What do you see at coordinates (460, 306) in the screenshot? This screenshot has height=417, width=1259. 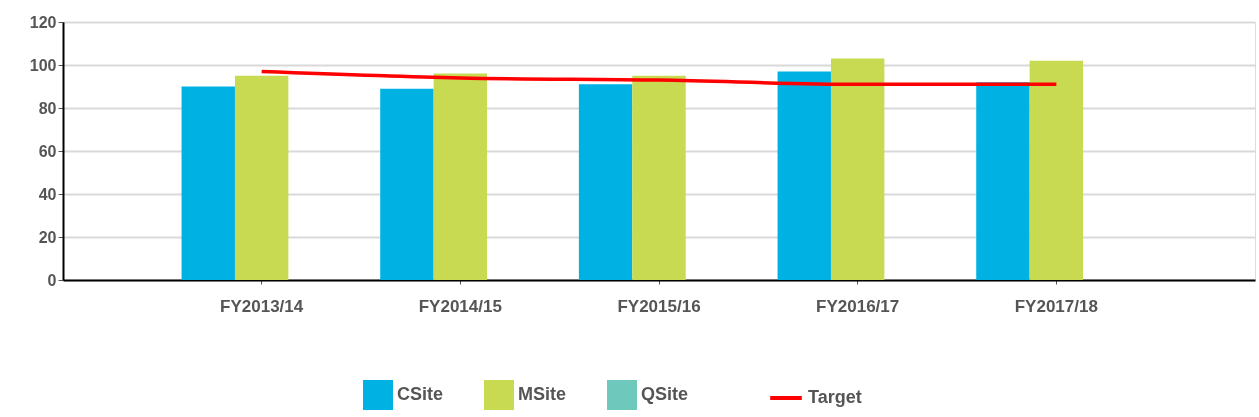 I see `x-tick-label: FY2014/15` at bounding box center [460, 306].